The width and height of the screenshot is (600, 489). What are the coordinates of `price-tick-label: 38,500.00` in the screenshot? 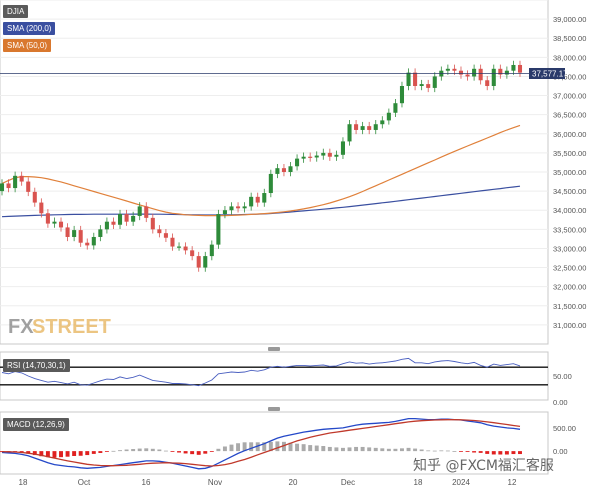 It's located at (569, 38).